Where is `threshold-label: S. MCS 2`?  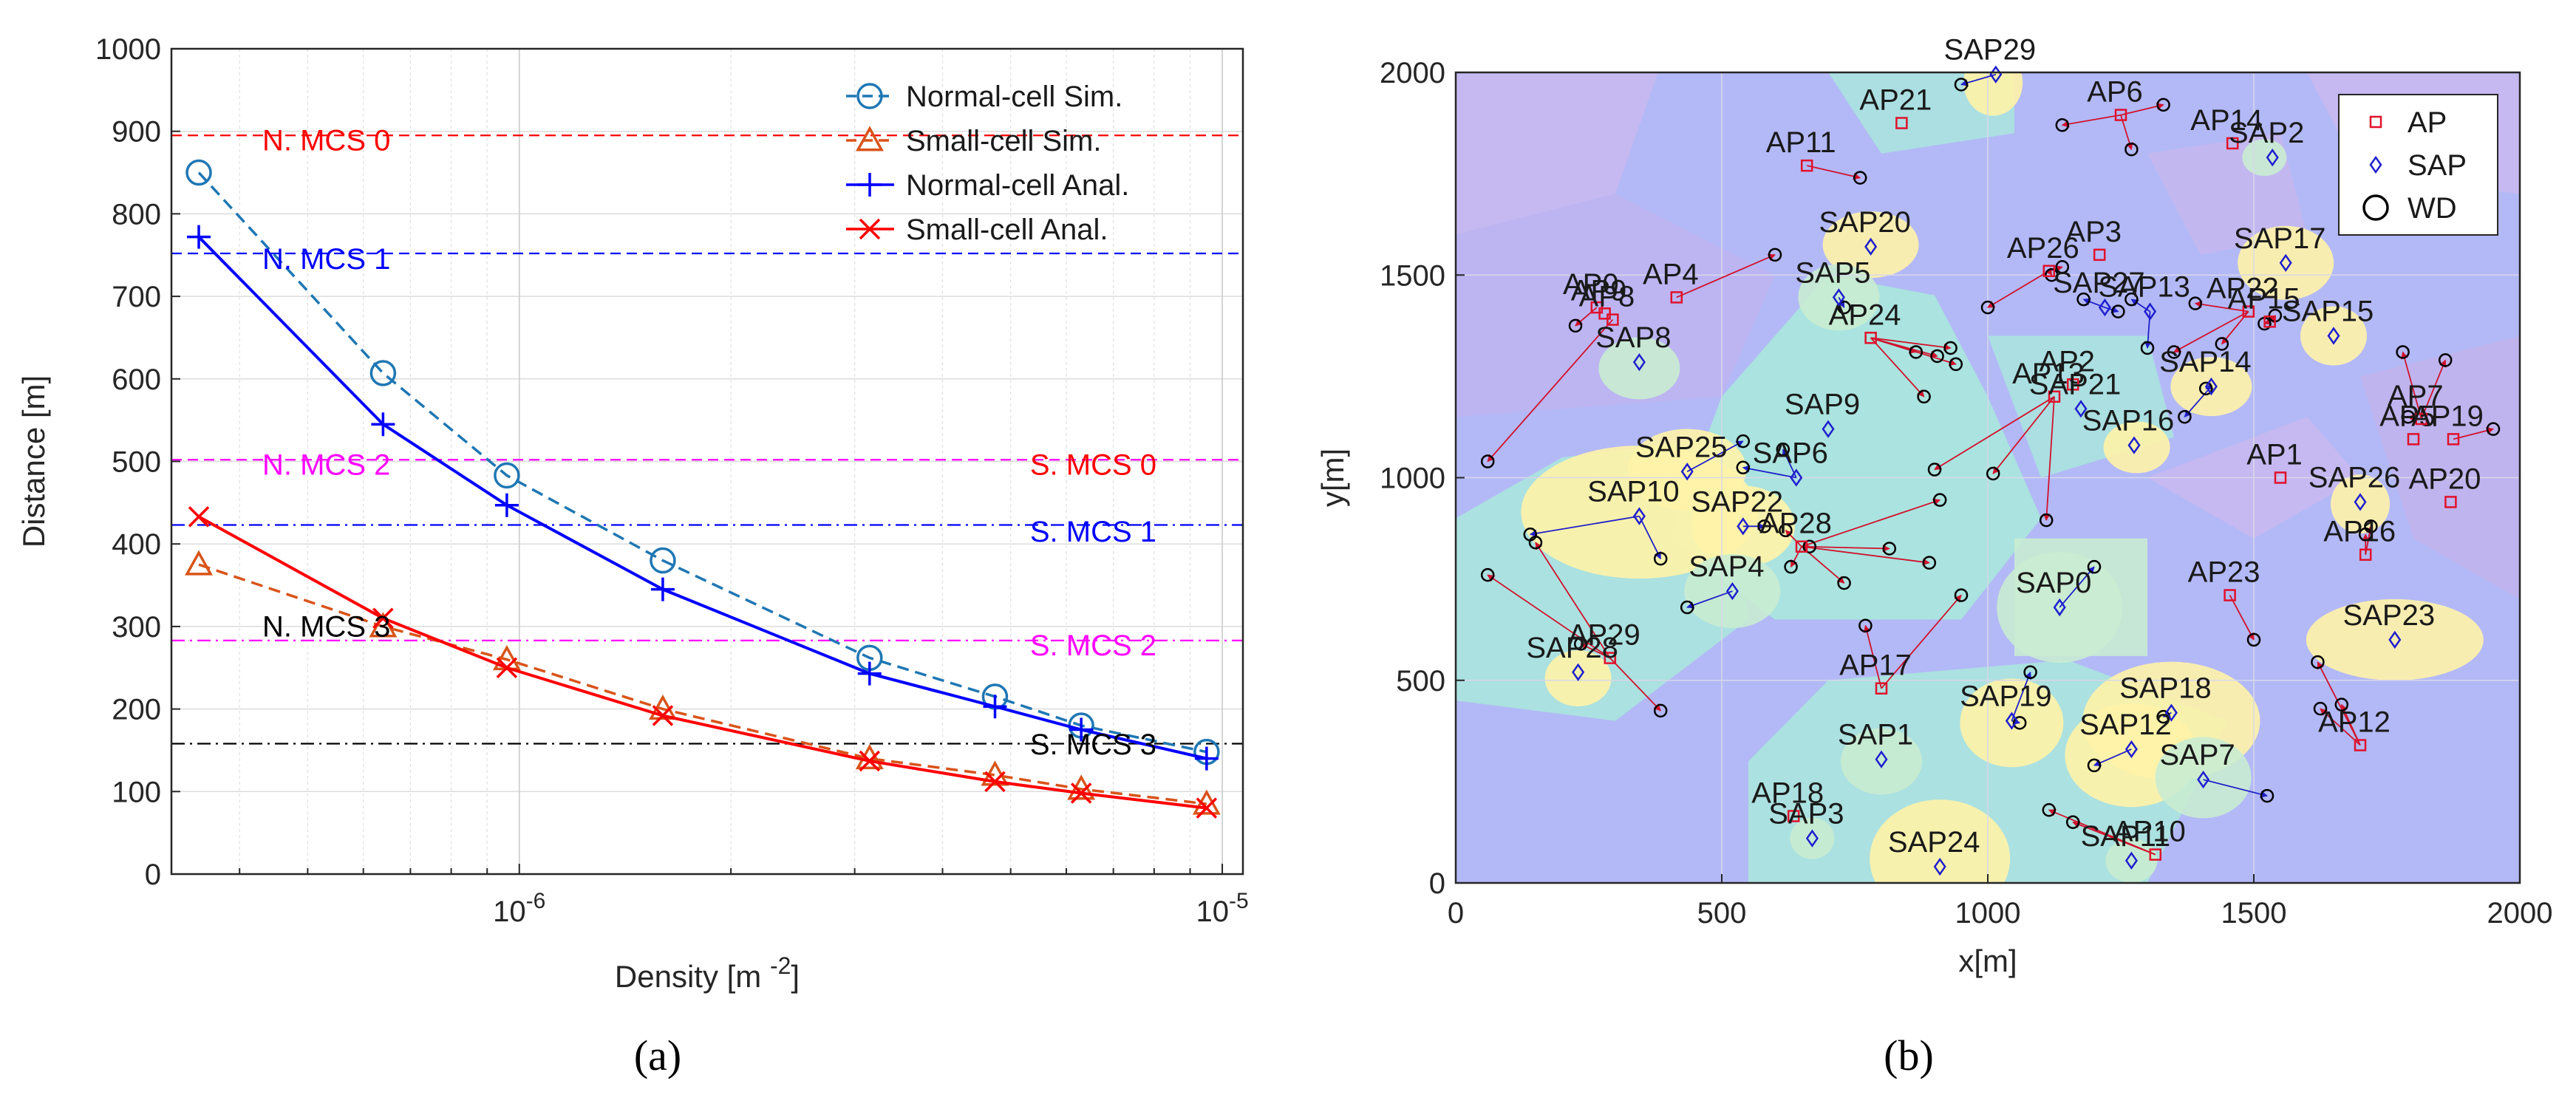
threshold-label: S. MCS 2 is located at coordinates (1093, 646).